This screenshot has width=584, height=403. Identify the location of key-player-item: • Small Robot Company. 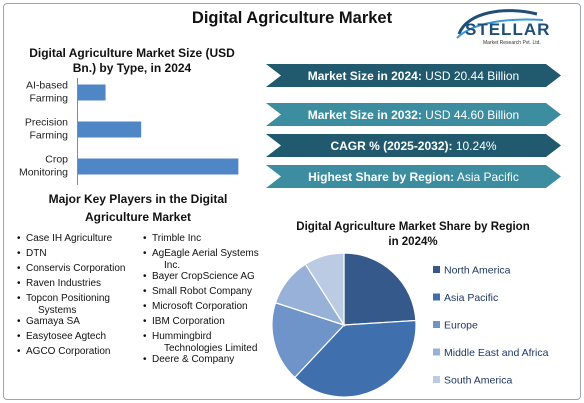
(198, 292).